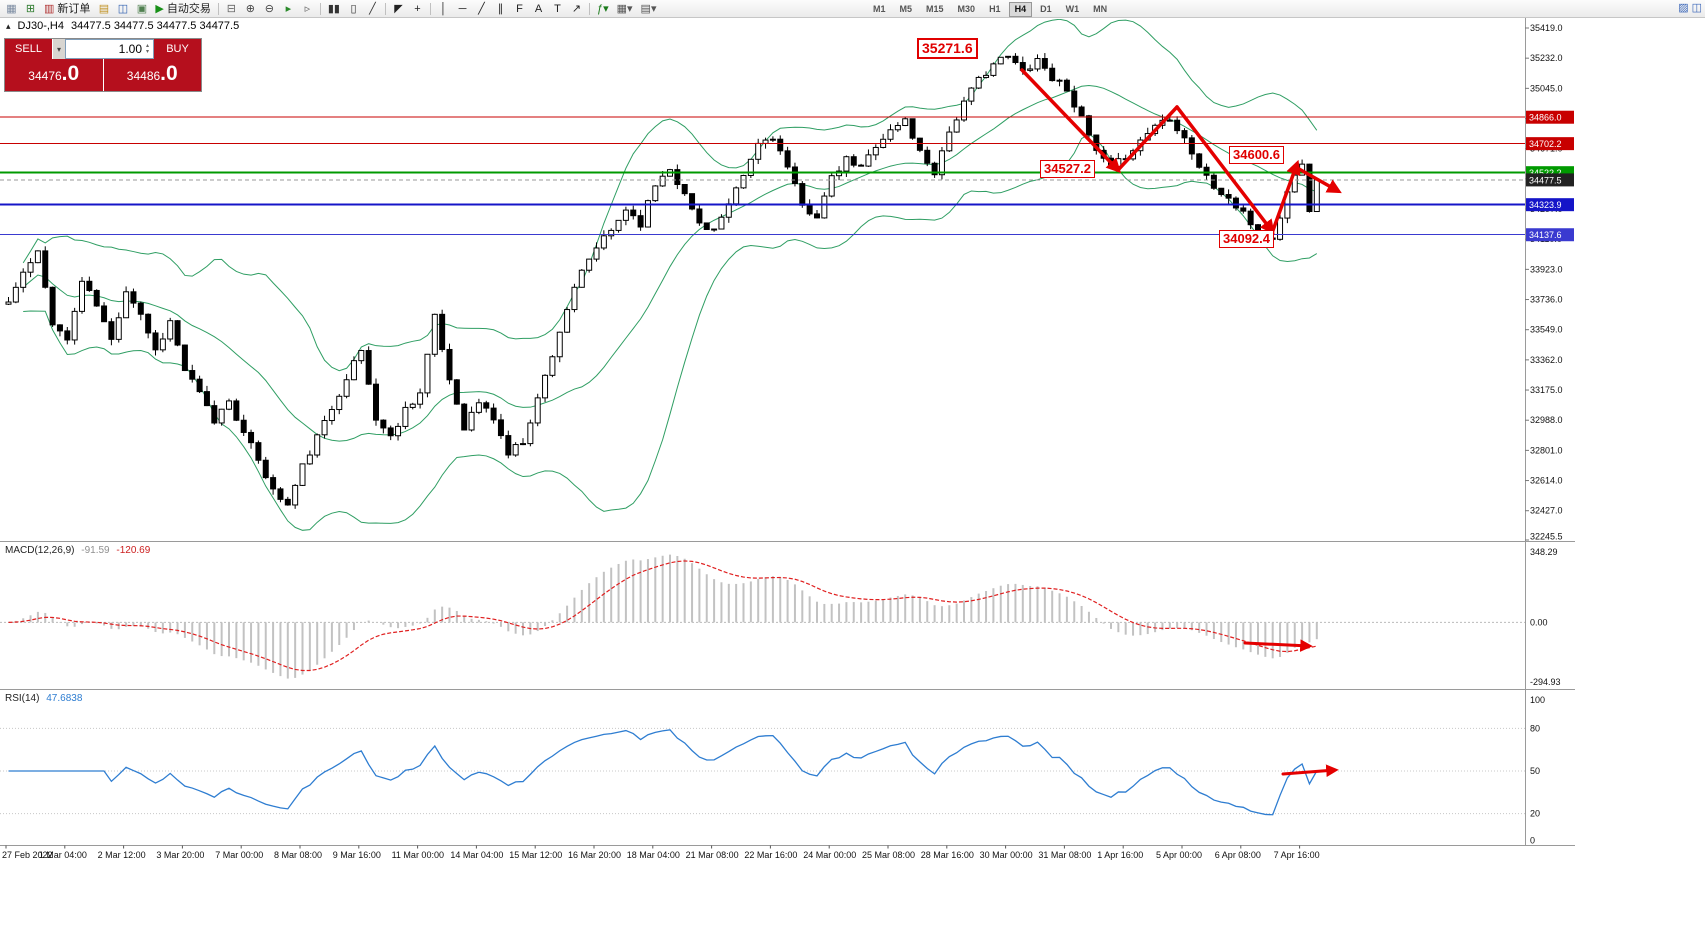  Describe the element at coordinates (70, 73) in the screenshot. I see `sell-price-pips: .0` at that location.